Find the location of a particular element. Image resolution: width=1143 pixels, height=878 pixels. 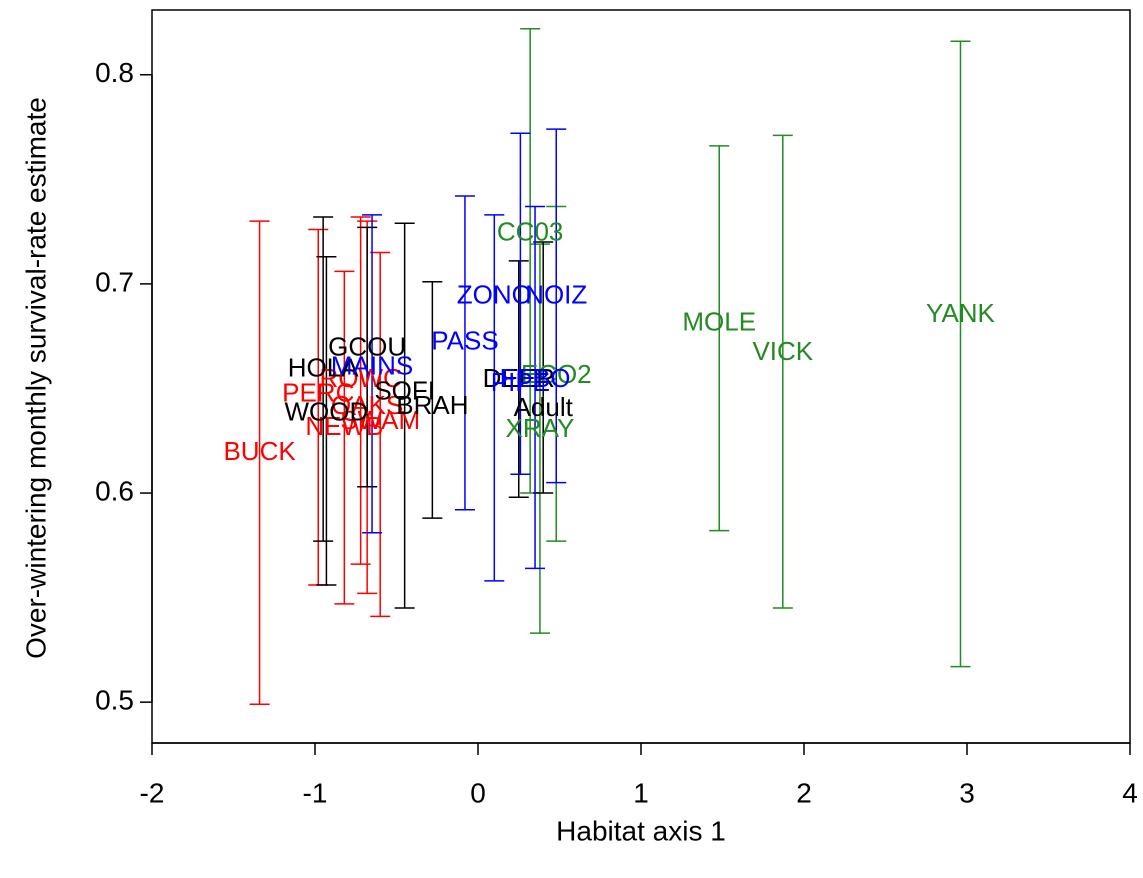

point-label: BRAH is located at coordinates (432, 405).